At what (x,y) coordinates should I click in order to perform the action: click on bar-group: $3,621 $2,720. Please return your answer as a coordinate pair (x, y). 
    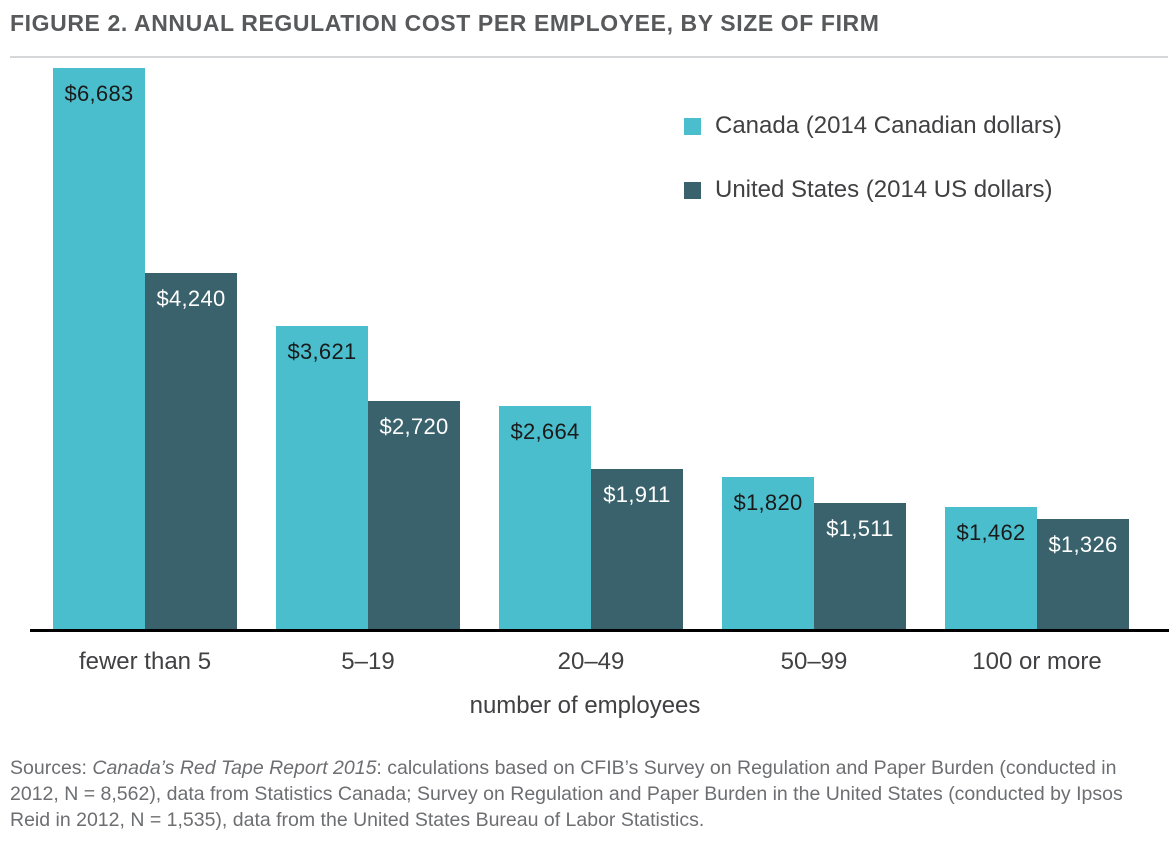
    Looking at the image, I should click on (368, 349).